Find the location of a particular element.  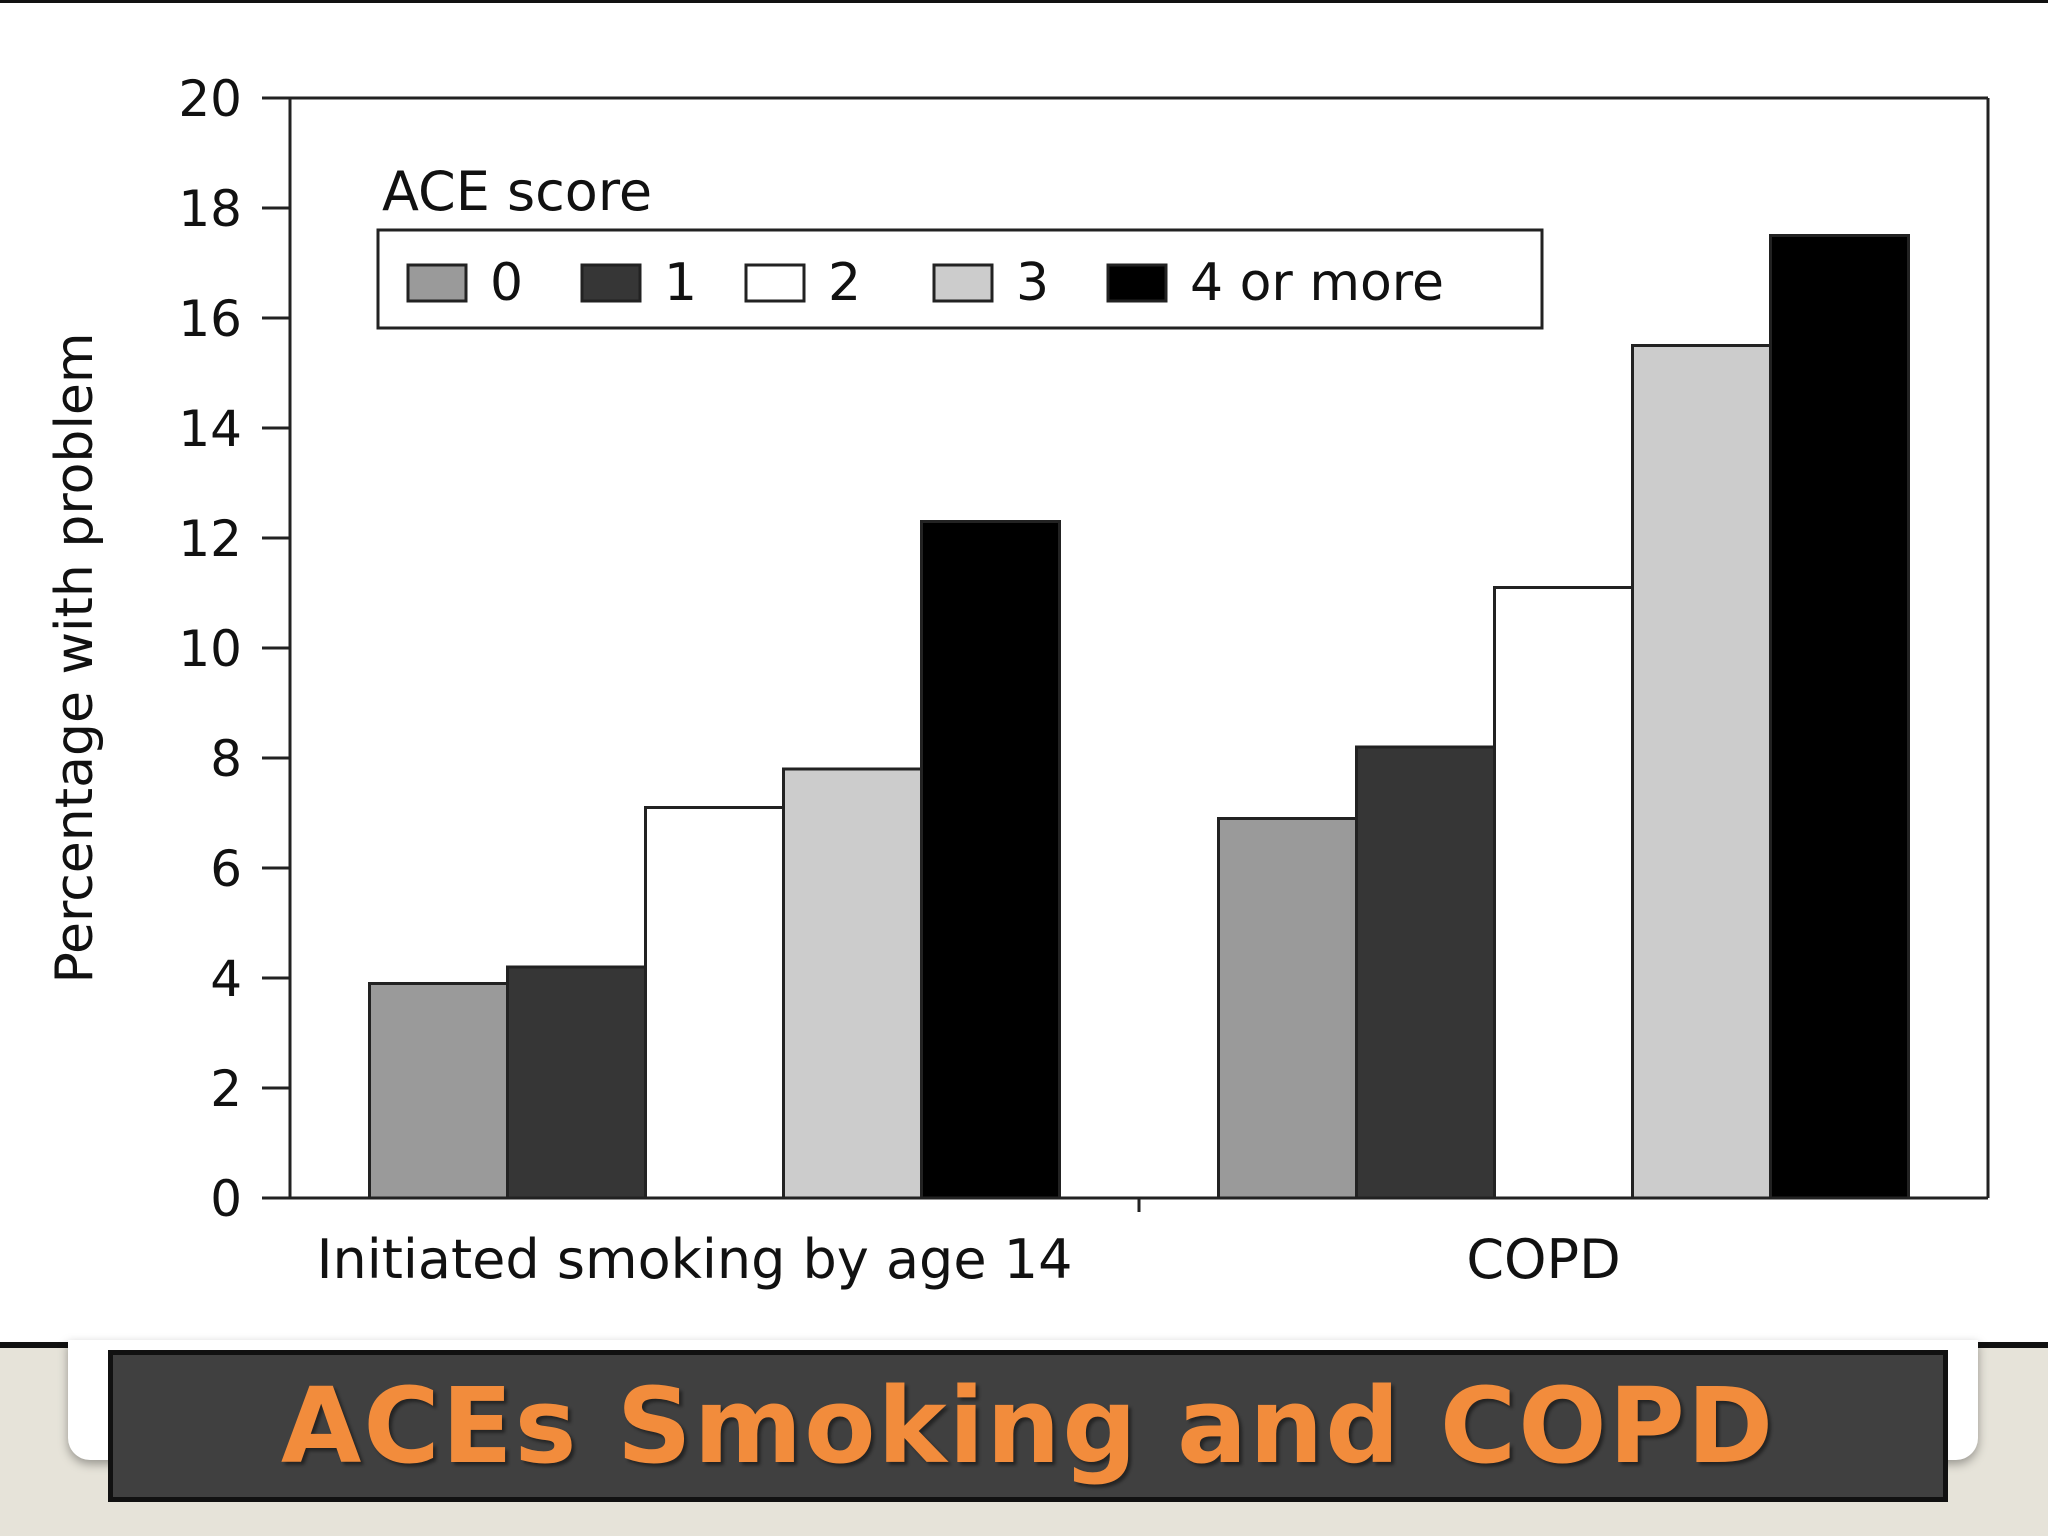

legend-label: 1 is located at coordinates (680, 283).